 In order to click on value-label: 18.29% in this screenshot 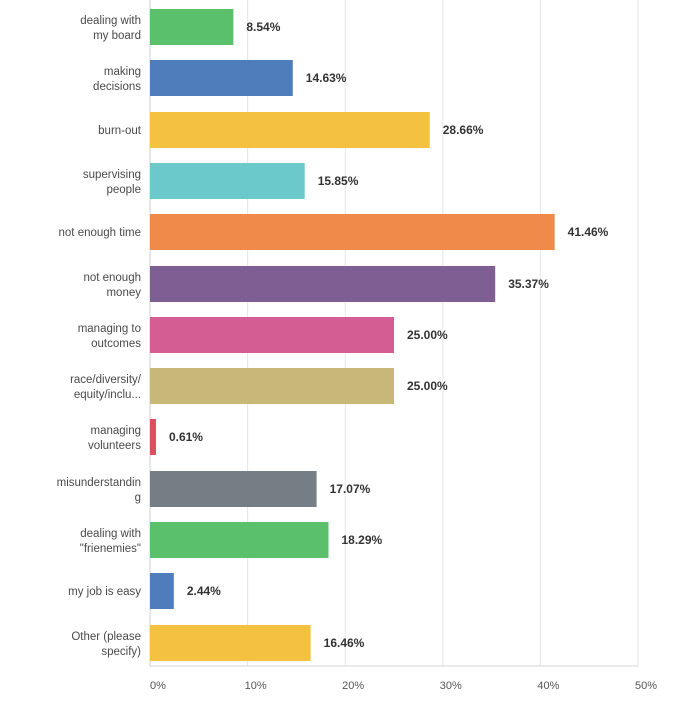, I will do `click(362, 540)`.